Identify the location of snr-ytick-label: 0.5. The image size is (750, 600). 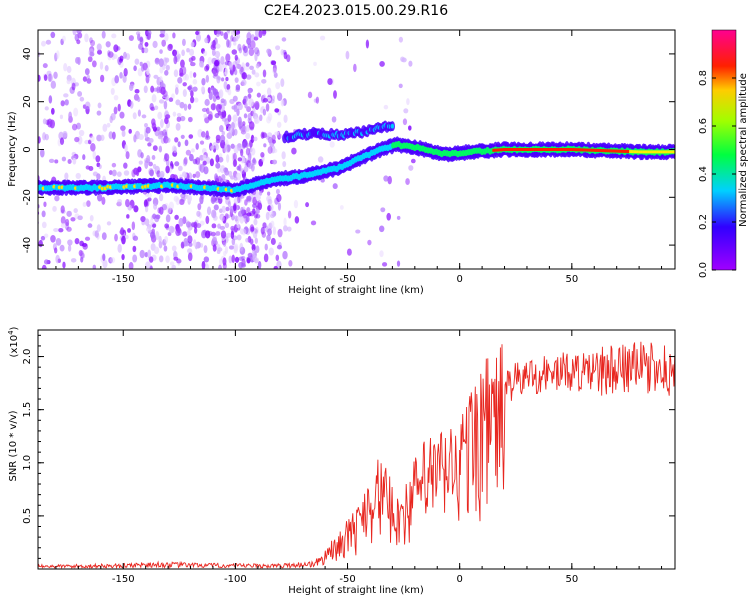
(27, 516).